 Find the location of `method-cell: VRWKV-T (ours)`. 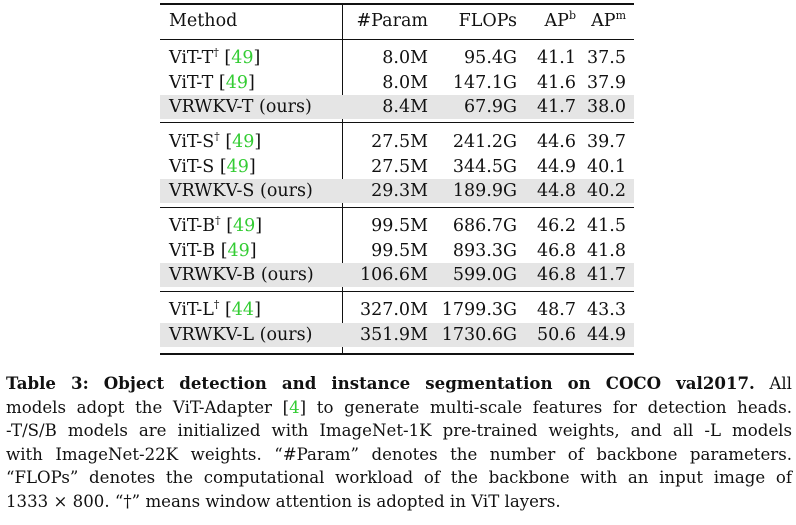

method-cell: VRWKV-T (ours) is located at coordinates (240, 107).